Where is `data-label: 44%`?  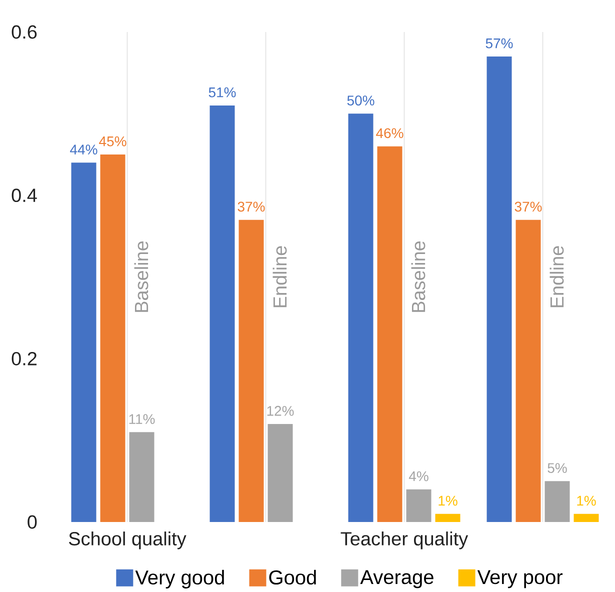
data-label: 44% is located at coordinates (84, 149).